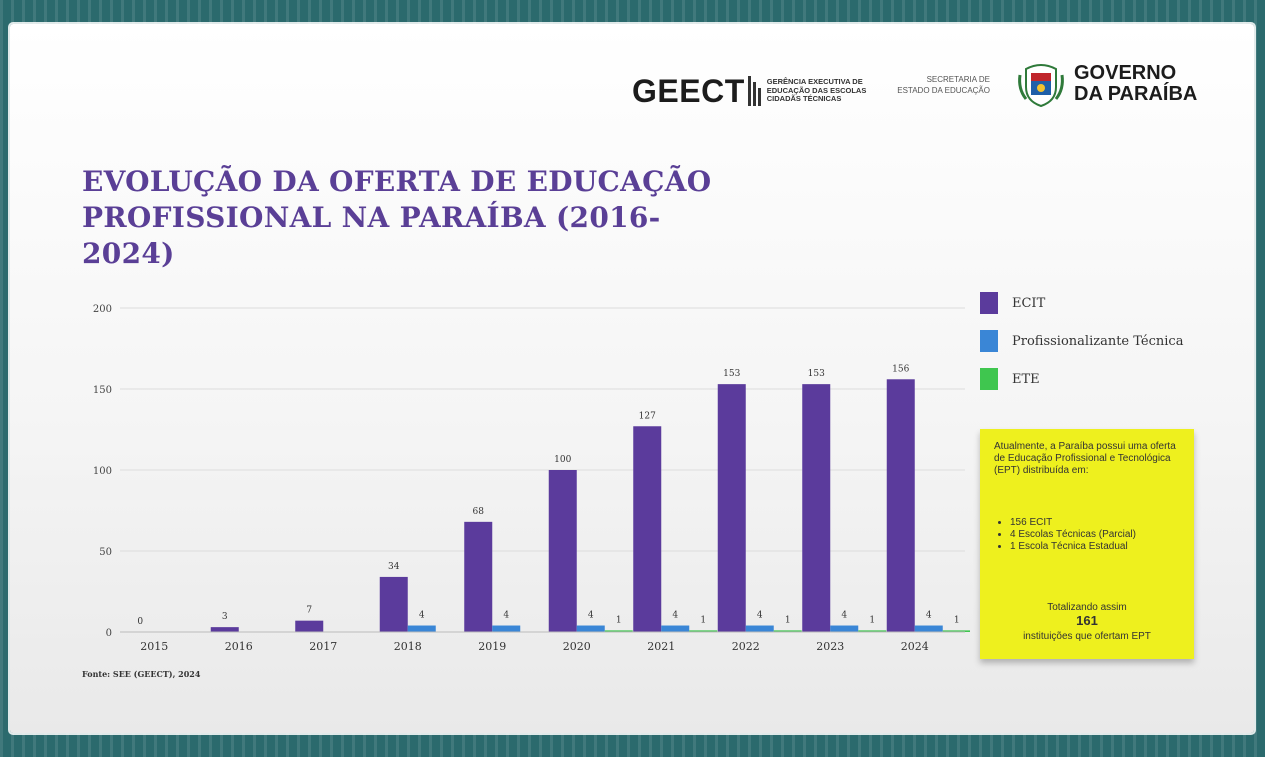 The height and width of the screenshot is (757, 1265). What do you see at coordinates (1125, 73) in the screenshot?
I see `governo-line-1: GOVERNO` at bounding box center [1125, 73].